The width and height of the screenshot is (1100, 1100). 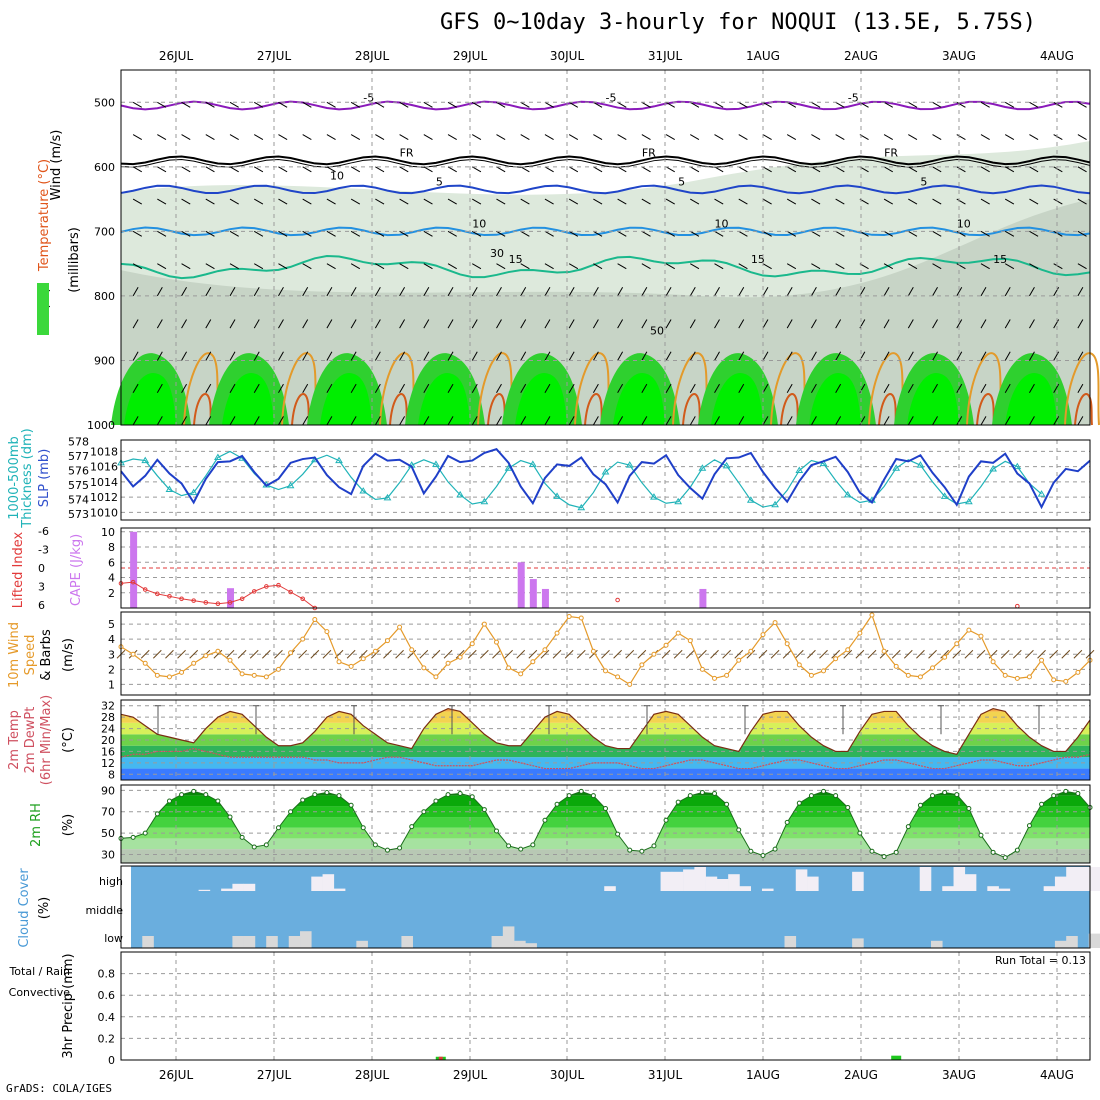 What do you see at coordinates (665, 56) in the screenshot?
I see `top-date-label: 31JUL` at bounding box center [665, 56].